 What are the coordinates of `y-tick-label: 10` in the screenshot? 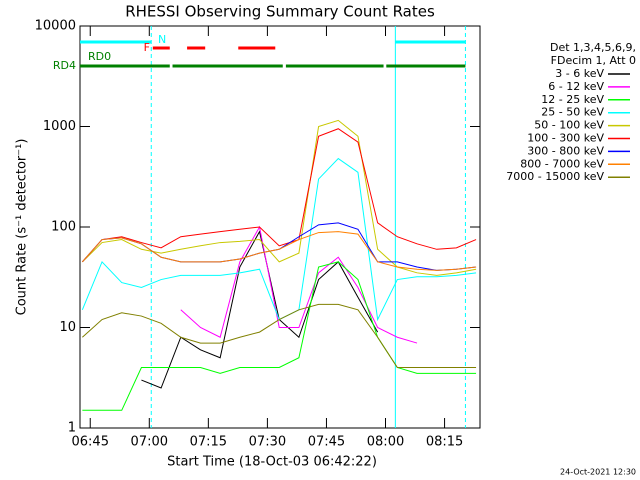 It's located at (67, 327).